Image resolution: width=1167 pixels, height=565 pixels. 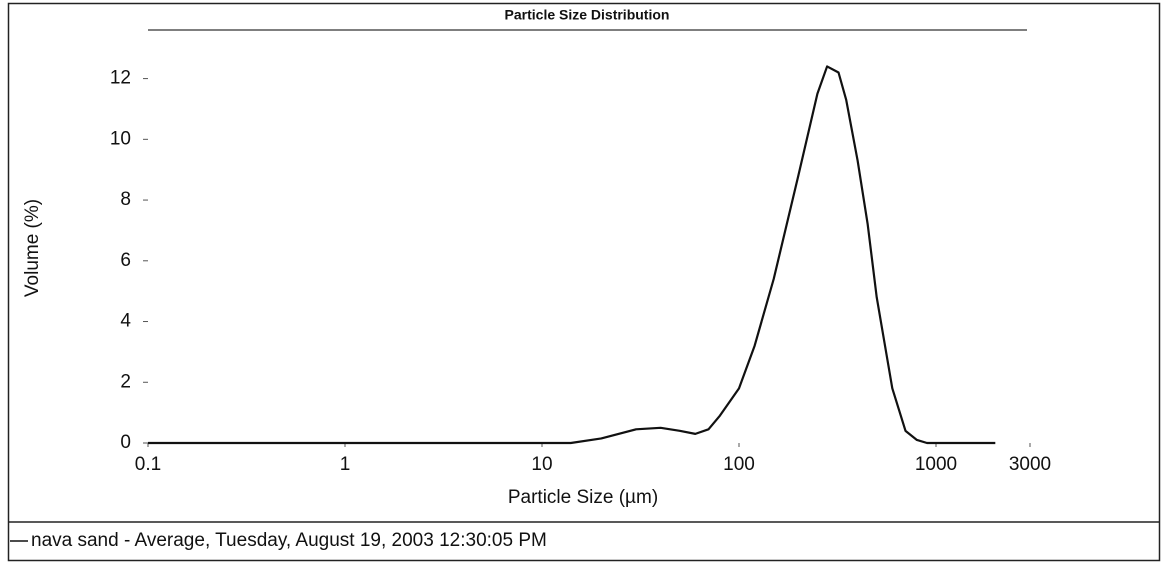 What do you see at coordinates (125, 199) in the screenshot?
I see `y-tick-label: 8` at bounding box center [125, 199].